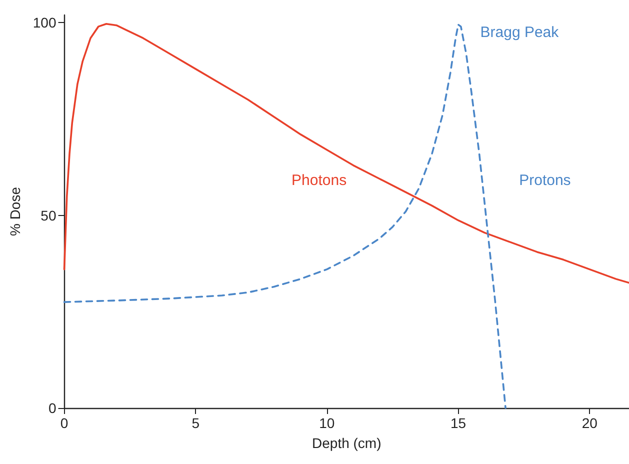 This screenshot has height=464, width=629. What do you see at coordinates (52, 408) in the screenshot?
I see `y-tick-label: 0` at bounding box center [52, 408].